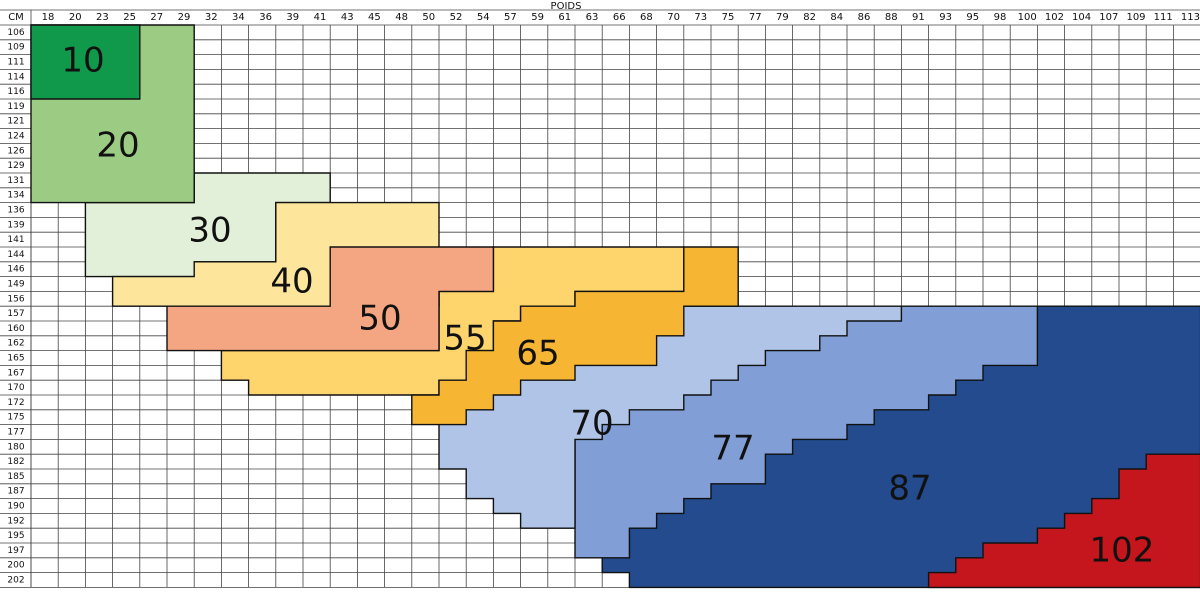 Image resolution: width=1200 pixels, height=593 pixels. Describe the element at coordinates (238, 17) in the screenshot. I see `weight-label: 34` at that location.